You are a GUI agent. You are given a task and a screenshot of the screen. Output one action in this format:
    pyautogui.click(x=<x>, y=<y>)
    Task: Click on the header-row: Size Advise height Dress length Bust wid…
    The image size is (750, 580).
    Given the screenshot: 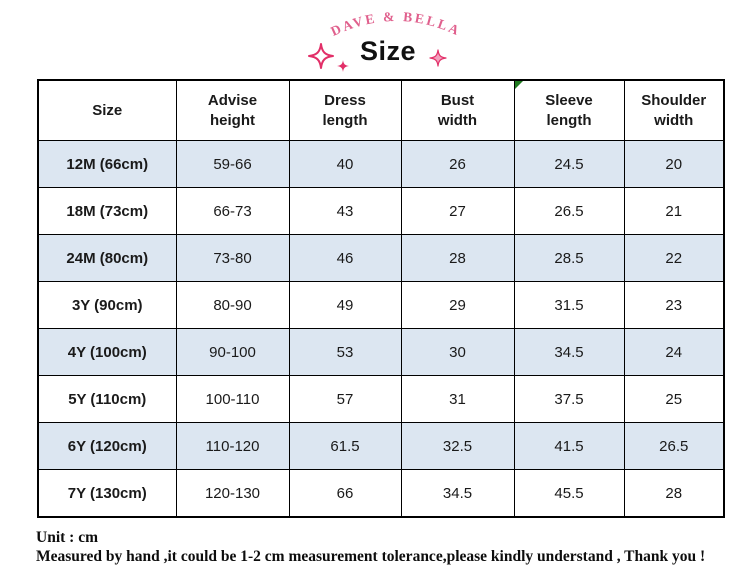 What is the action you would take?
    pyautogui.click(x=381, y=110)
    